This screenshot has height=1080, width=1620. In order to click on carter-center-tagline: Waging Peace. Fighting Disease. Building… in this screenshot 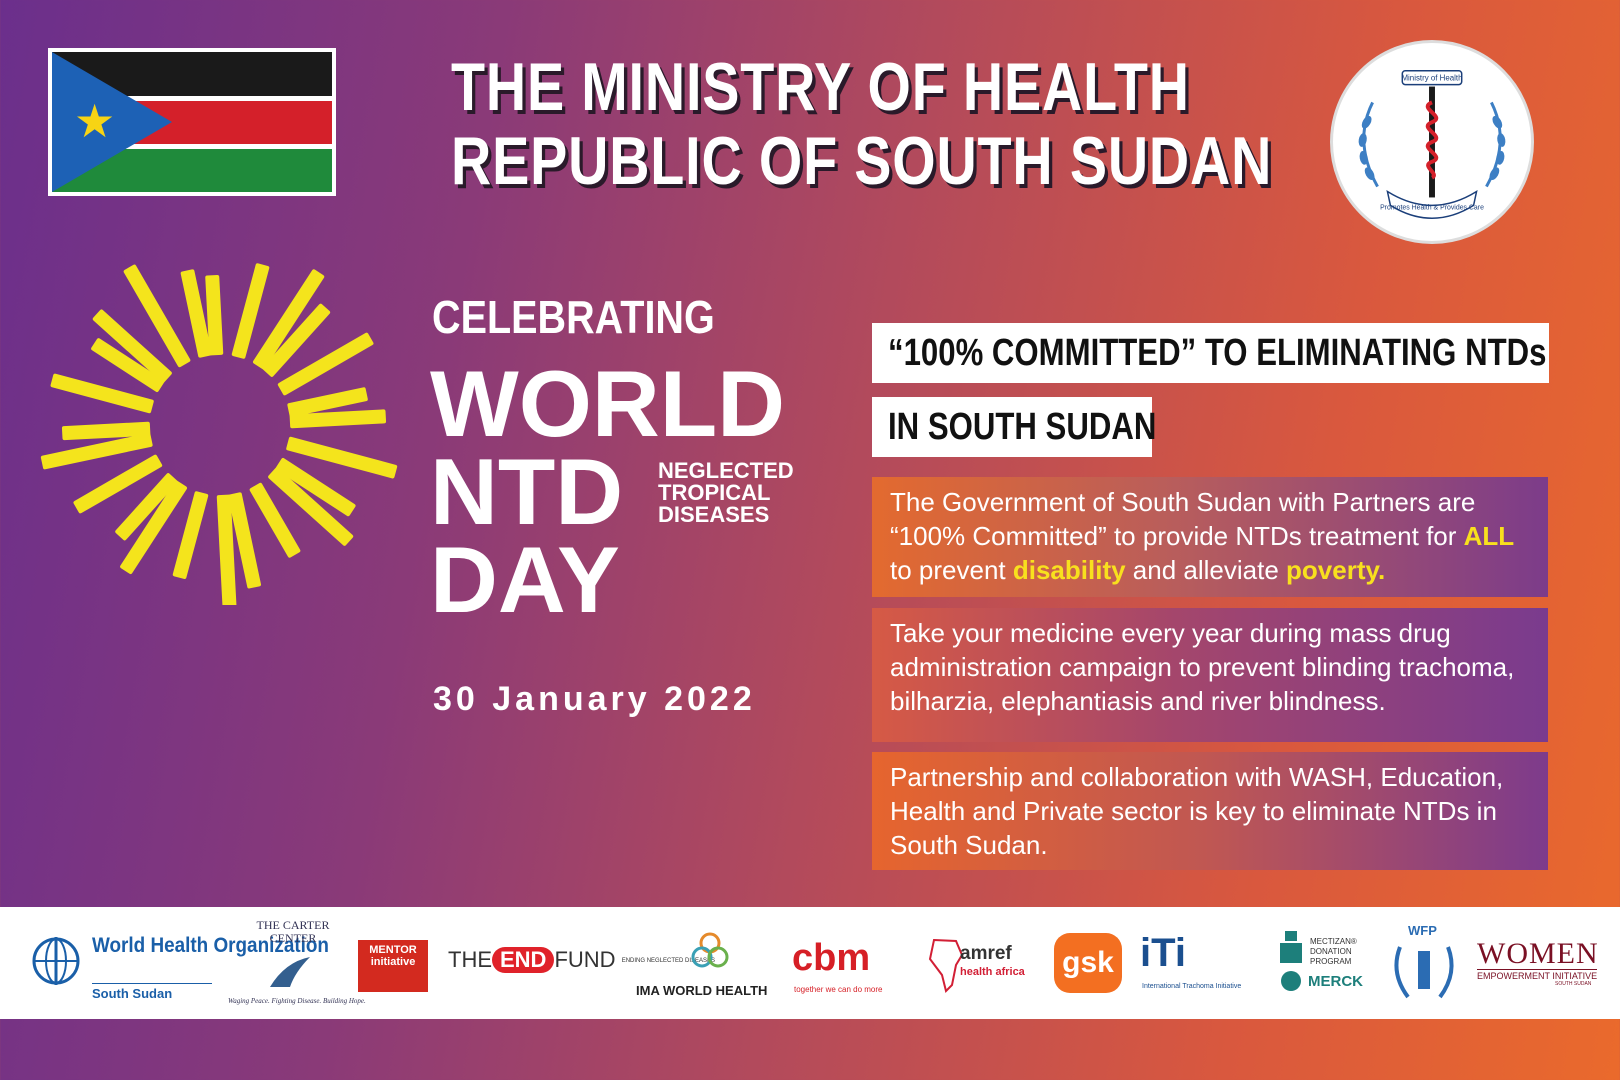, I will do `click(297, 1001)`.